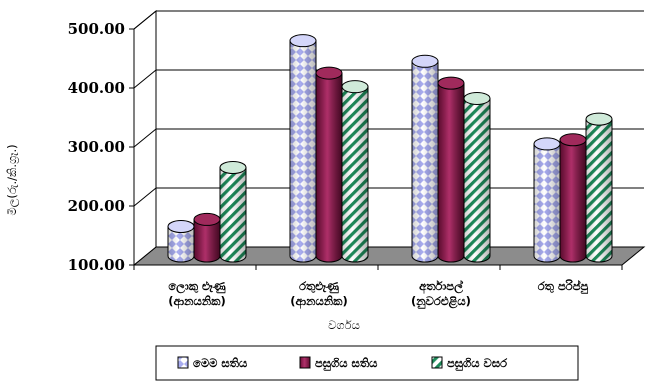  What do you see at coordinates (220, 363) in the screenshot?
I see `legend-label: මෙම සතිය` at bounding box center [220, 363].